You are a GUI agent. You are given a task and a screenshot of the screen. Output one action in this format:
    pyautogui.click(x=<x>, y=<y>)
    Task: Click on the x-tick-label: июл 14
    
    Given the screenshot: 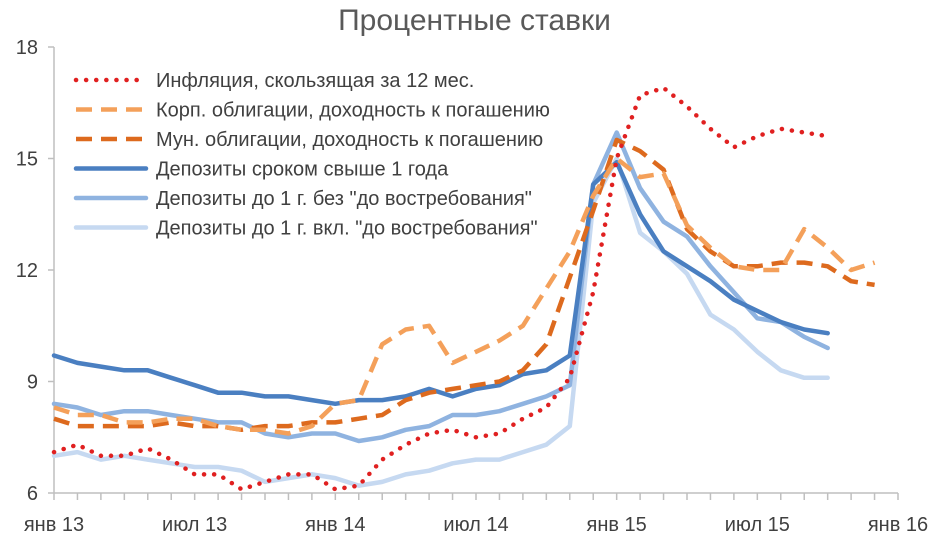 What is the action you would take?
    pyautogui.click(x=475, y=525)
    